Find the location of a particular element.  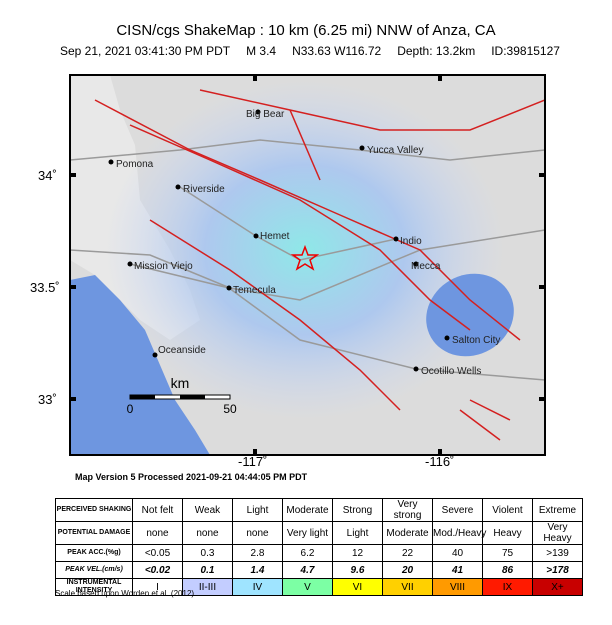

table-cell: Heavy is located at coordinates (507, 533).